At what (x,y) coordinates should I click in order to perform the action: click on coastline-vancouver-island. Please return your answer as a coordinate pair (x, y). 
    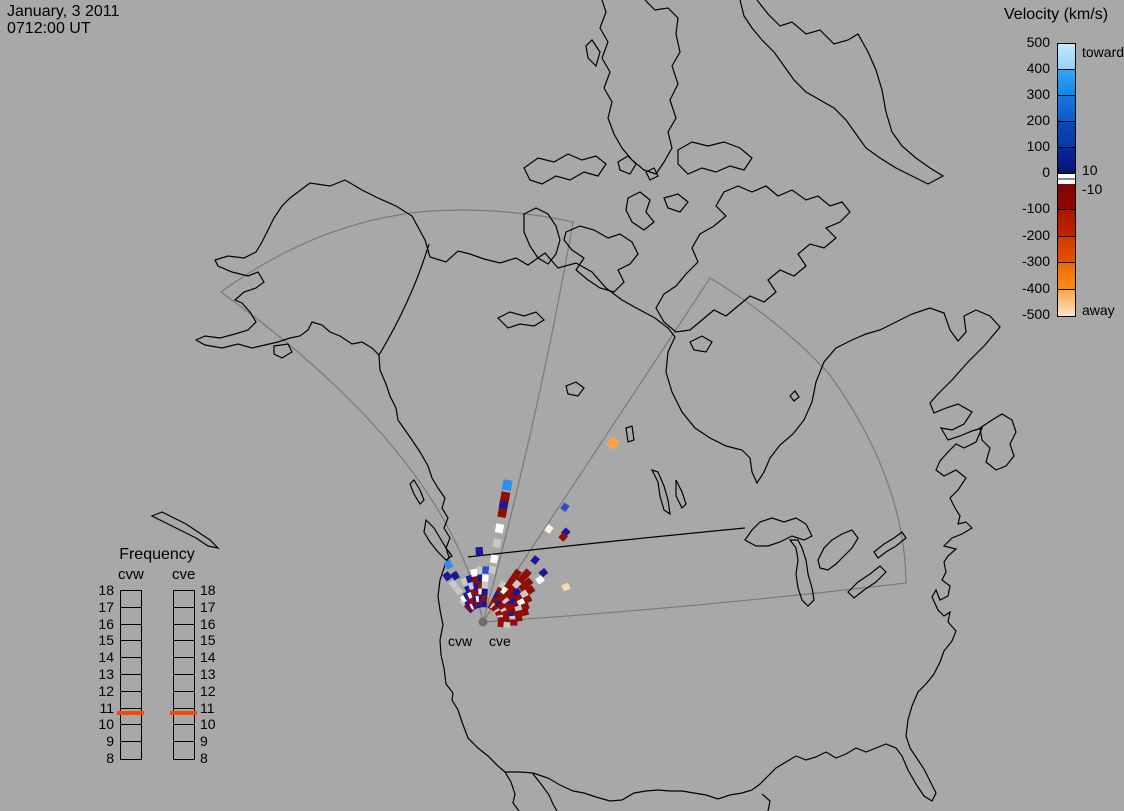
    Looking at the image, I should click on (438, 539).